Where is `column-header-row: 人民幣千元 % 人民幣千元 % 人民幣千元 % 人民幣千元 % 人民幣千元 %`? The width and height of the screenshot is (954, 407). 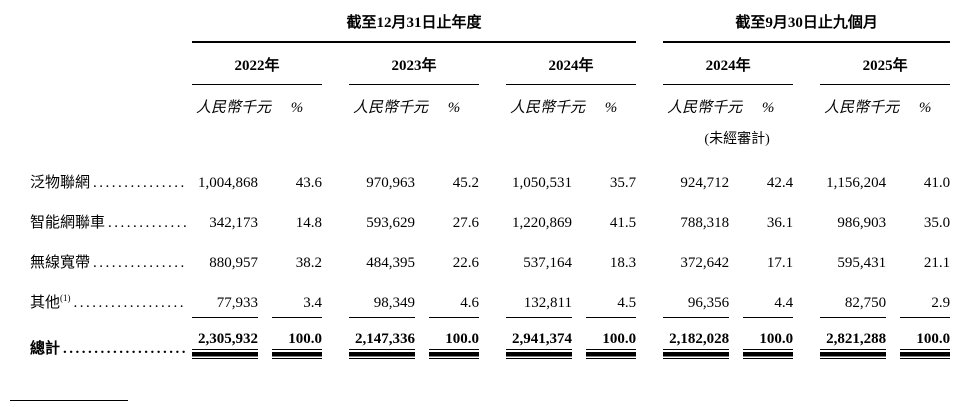 column-header-row: 人民幣千元 % 人民幣千元 % 人民幣千元 % 人民幣千元 % 人民幣千元 % is located at coordinates (477, 101).